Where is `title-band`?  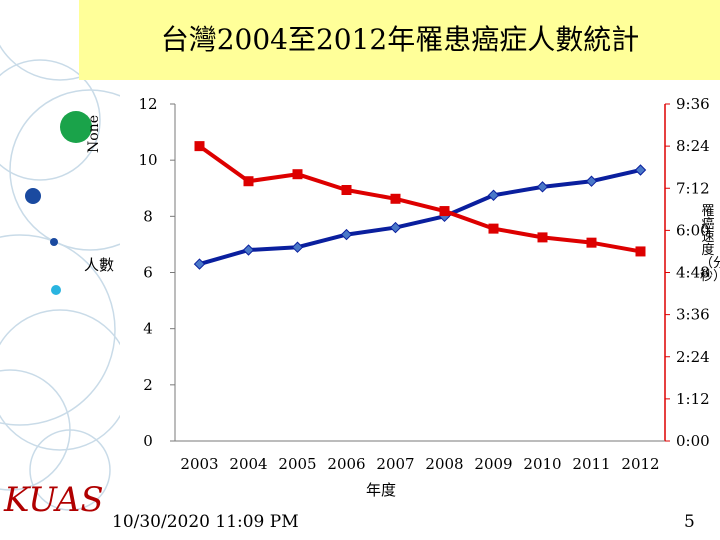
title-band is located at coordinates (400, 40).